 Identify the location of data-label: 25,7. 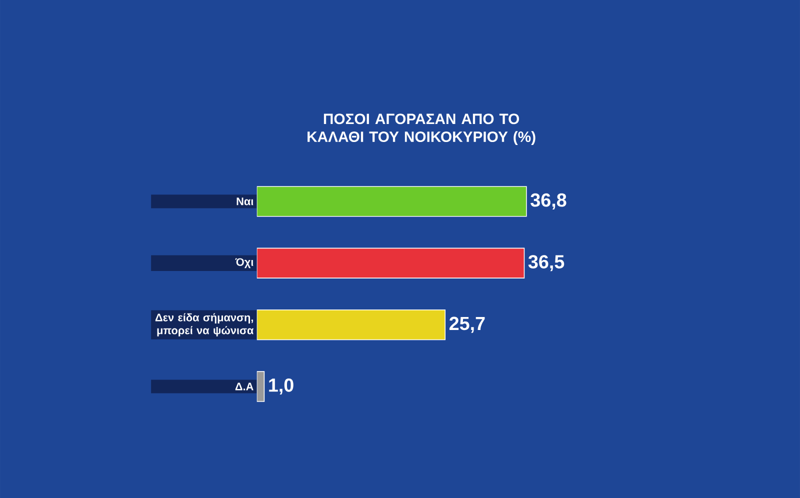
(467, 324).